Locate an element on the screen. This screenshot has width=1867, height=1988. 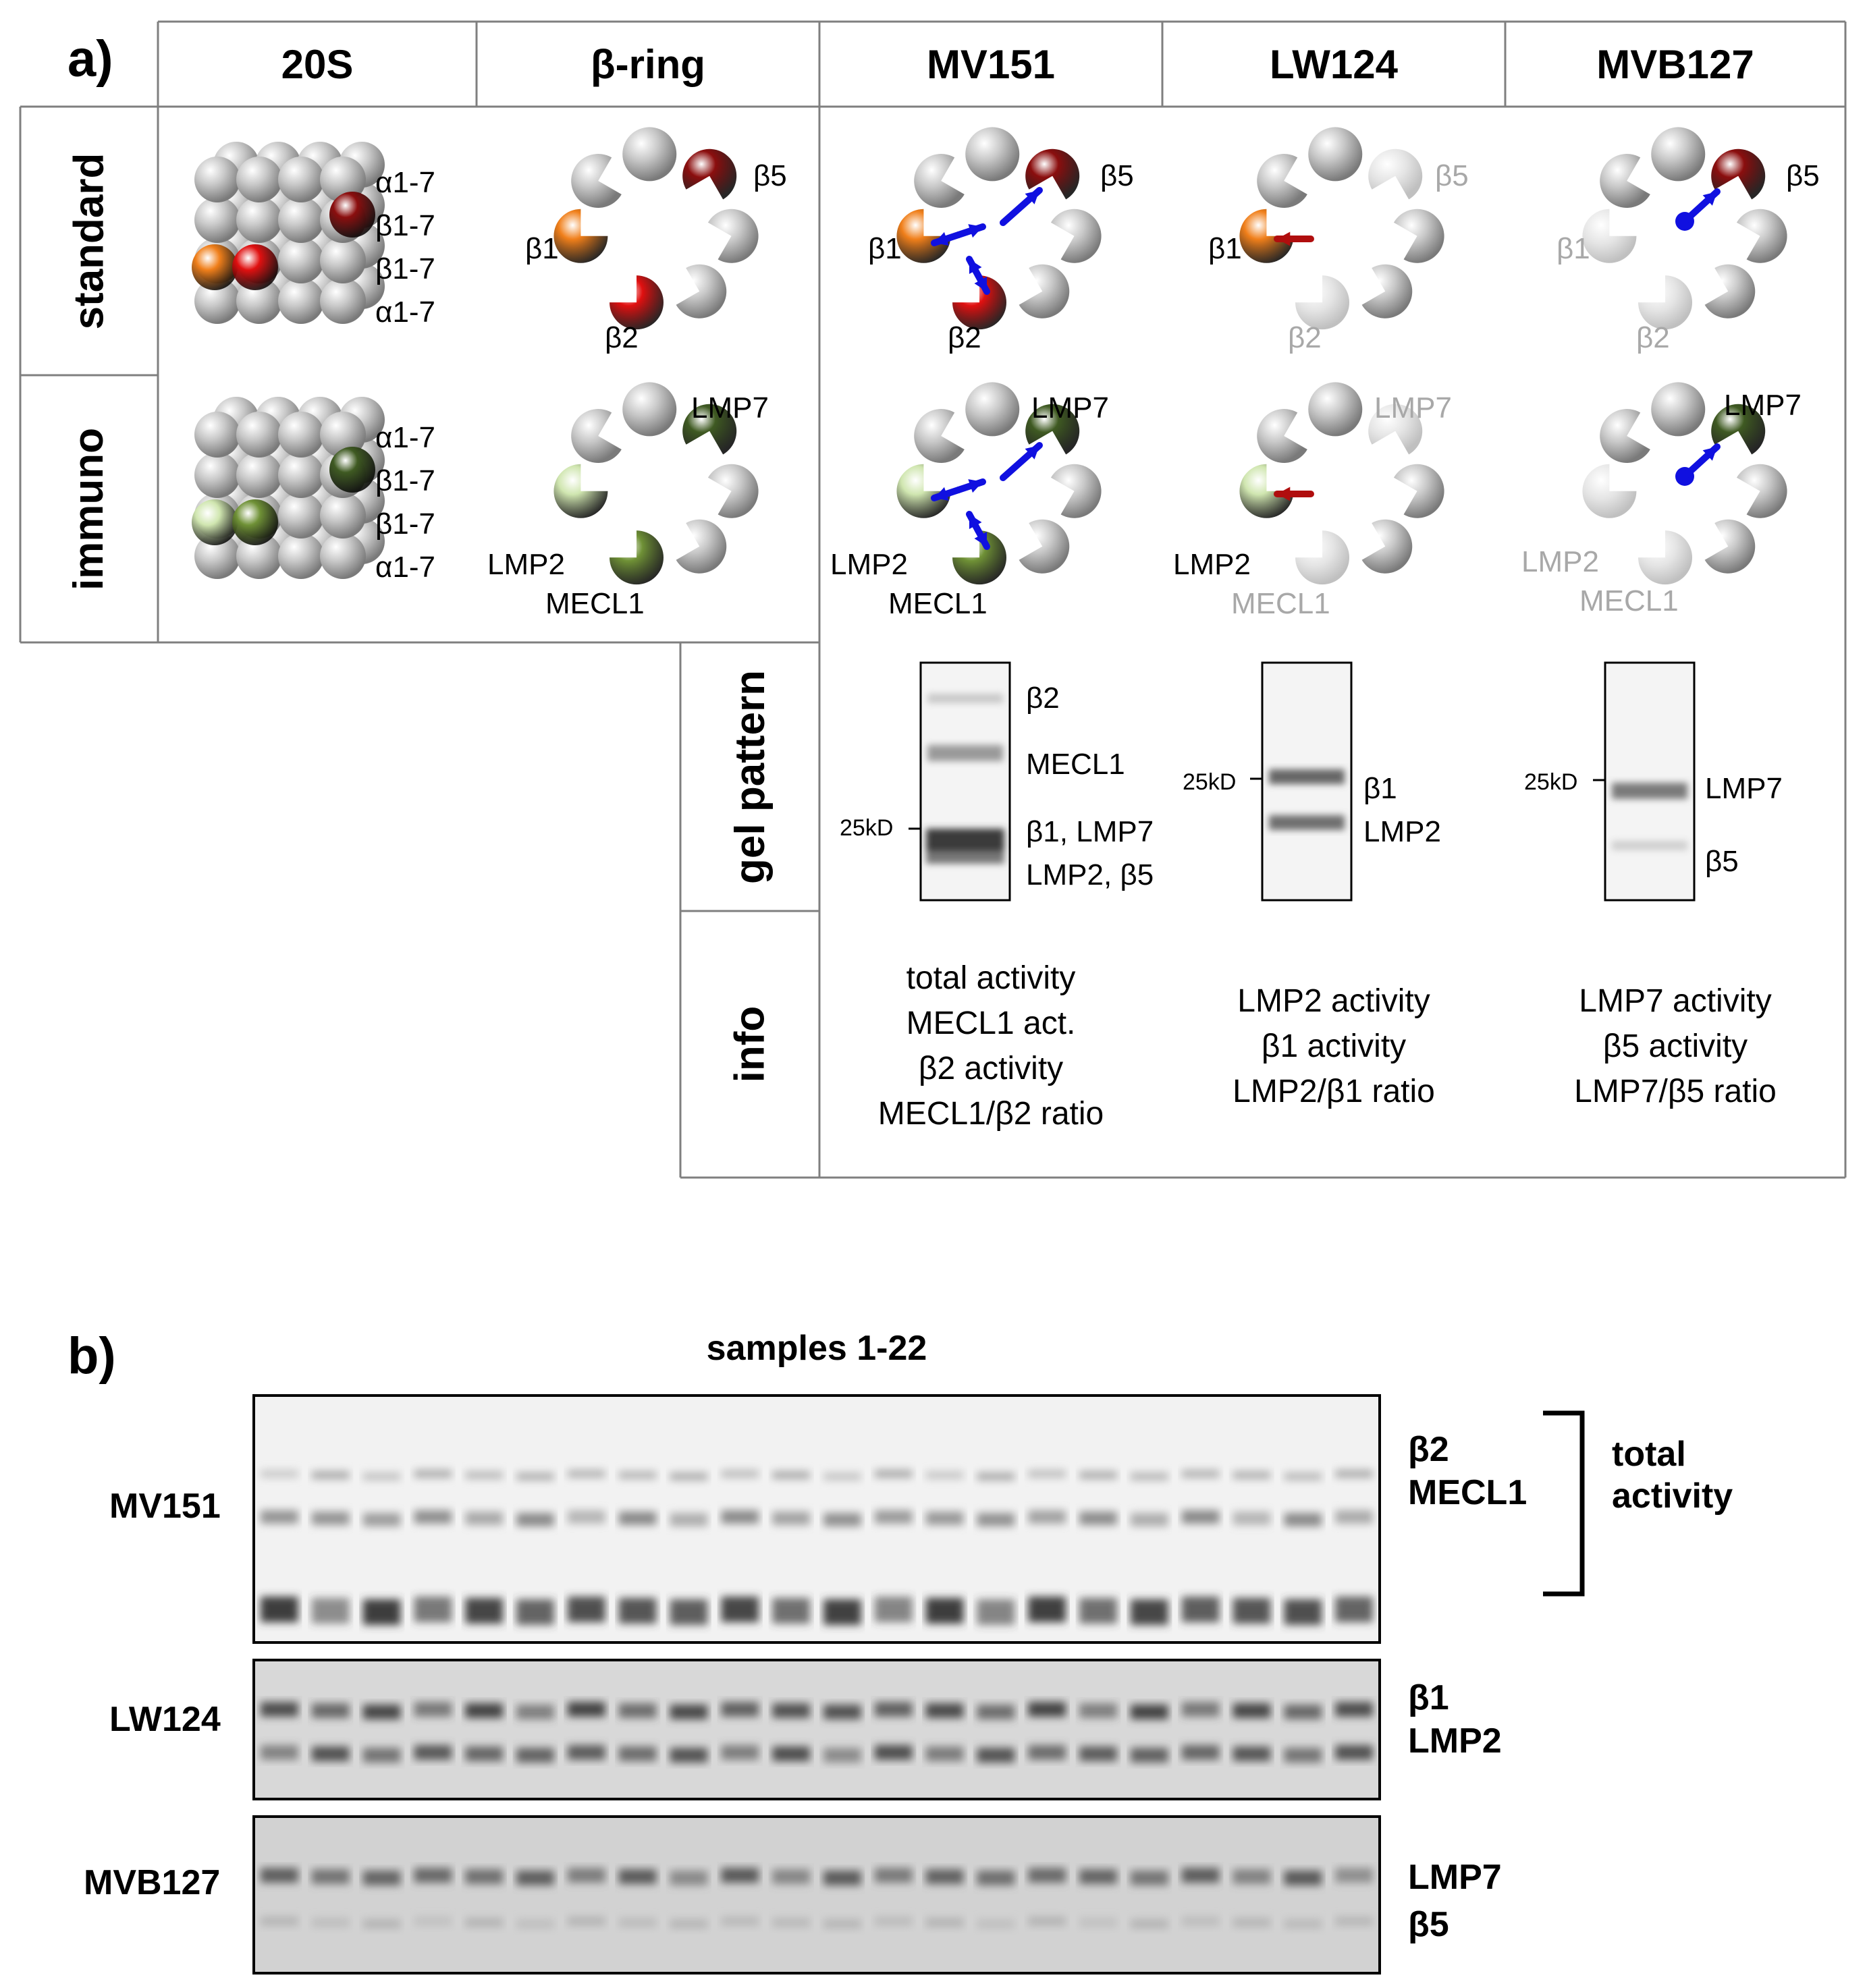
header-lw124: LW124 is located at coordinates (1334, 64).